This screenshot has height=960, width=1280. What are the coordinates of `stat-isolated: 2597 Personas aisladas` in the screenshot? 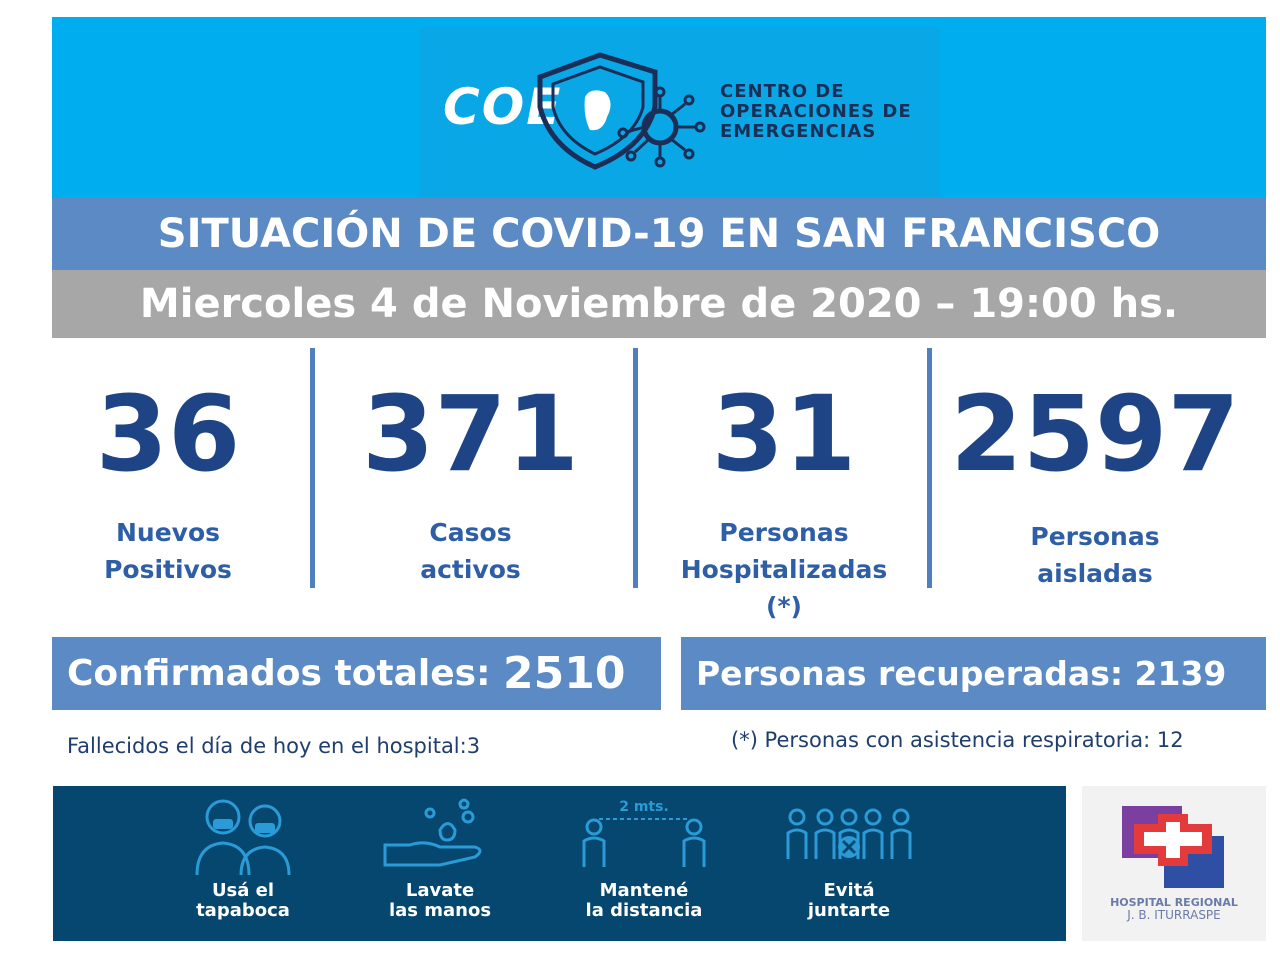 It's located at (1095, 470).